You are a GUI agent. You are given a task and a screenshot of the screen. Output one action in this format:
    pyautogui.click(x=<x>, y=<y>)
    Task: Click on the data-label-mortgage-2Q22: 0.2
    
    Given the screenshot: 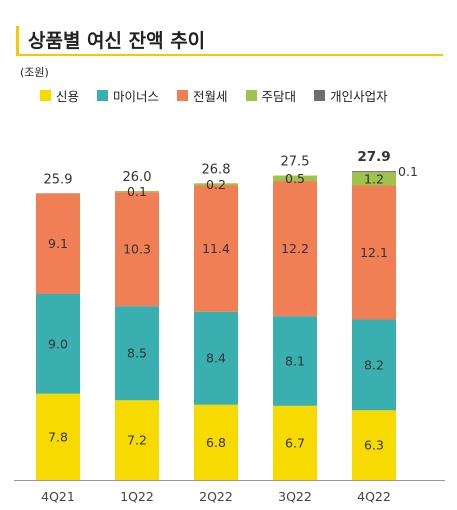 What is the action you would take?
    pyautogui.click(x=216, y=184)
    